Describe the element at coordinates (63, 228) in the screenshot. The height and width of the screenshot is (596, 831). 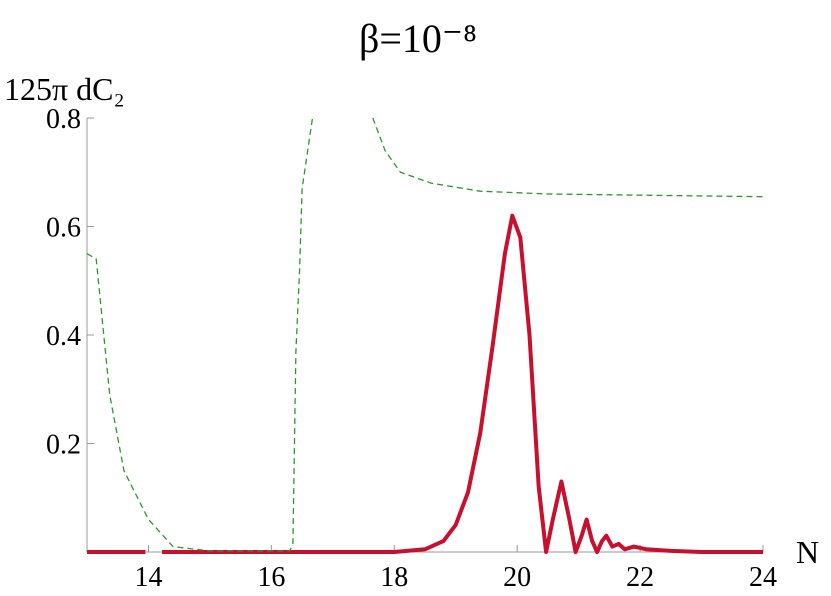
I see `y-tick-label: 0.6` at that location.